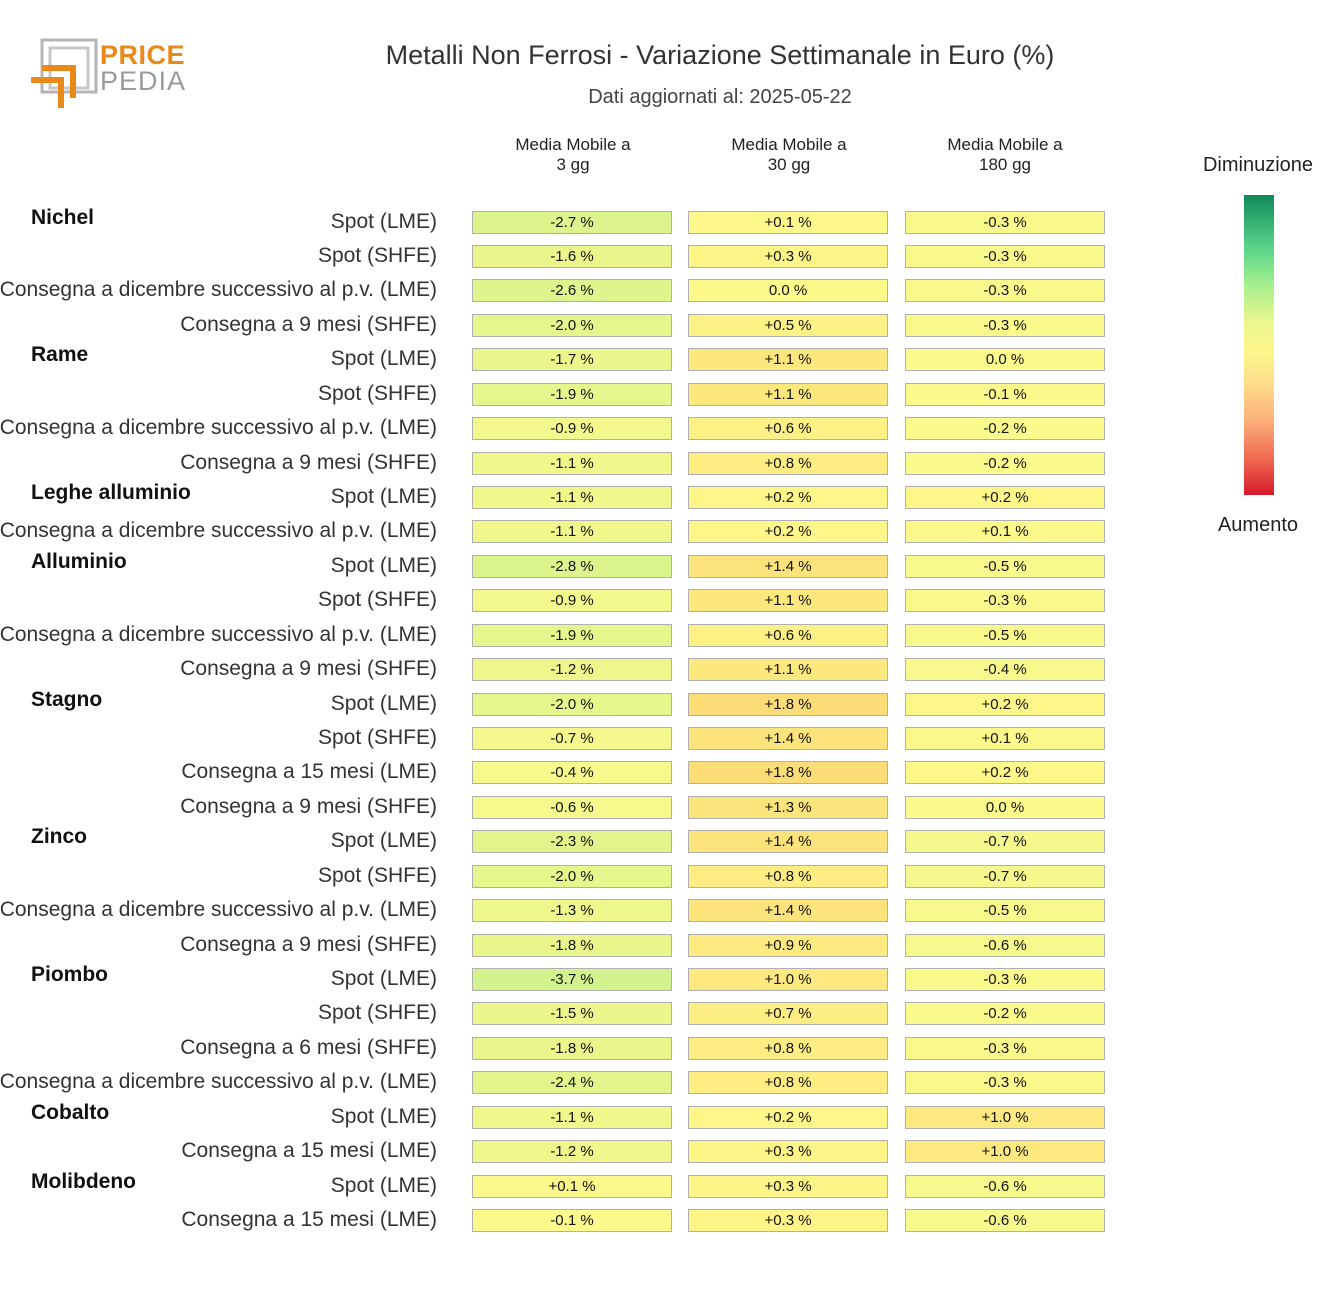  What do you see at coordinates (789, 154) in the screenshot?
I see `column-header: Media Mobile a 30 gg` at bounding box center [789, 154].